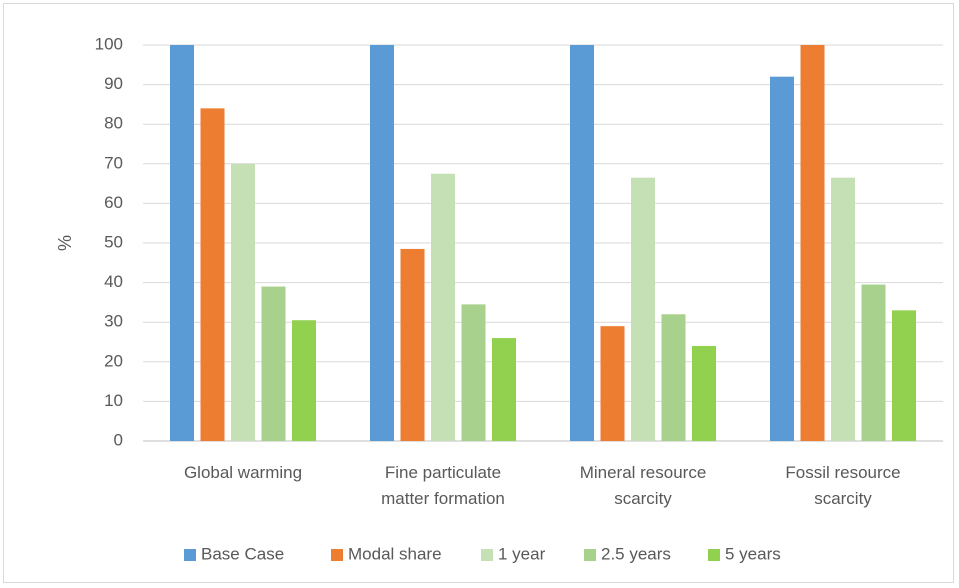  Describe the element at coordinates (113, 321) in the screenshot. I see `y-tick-label: 30` at that location.